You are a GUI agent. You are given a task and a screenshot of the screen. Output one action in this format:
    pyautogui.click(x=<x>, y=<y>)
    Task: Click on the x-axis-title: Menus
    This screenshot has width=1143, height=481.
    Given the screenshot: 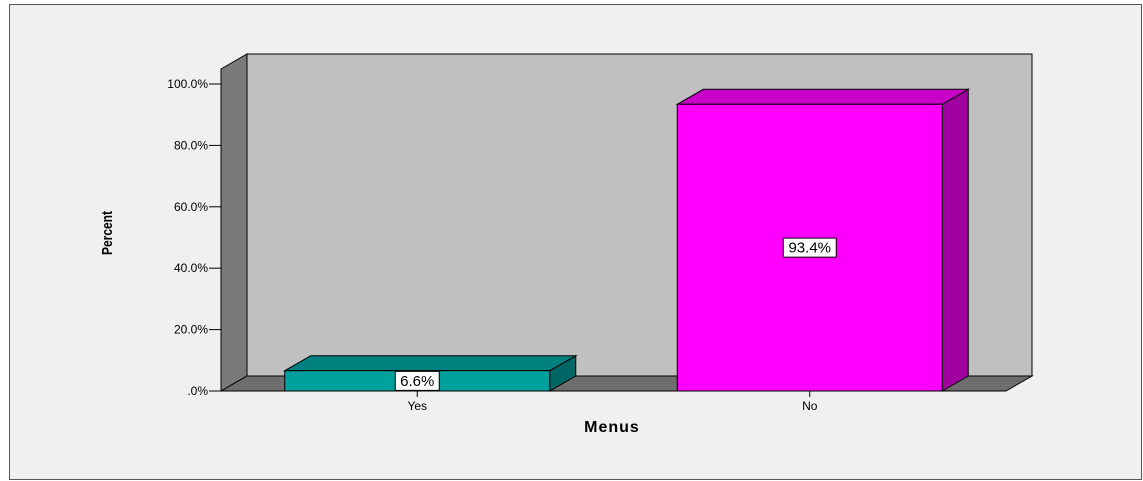 What is the action you would take?
    pyautogui.click(x=612, y=427)
    